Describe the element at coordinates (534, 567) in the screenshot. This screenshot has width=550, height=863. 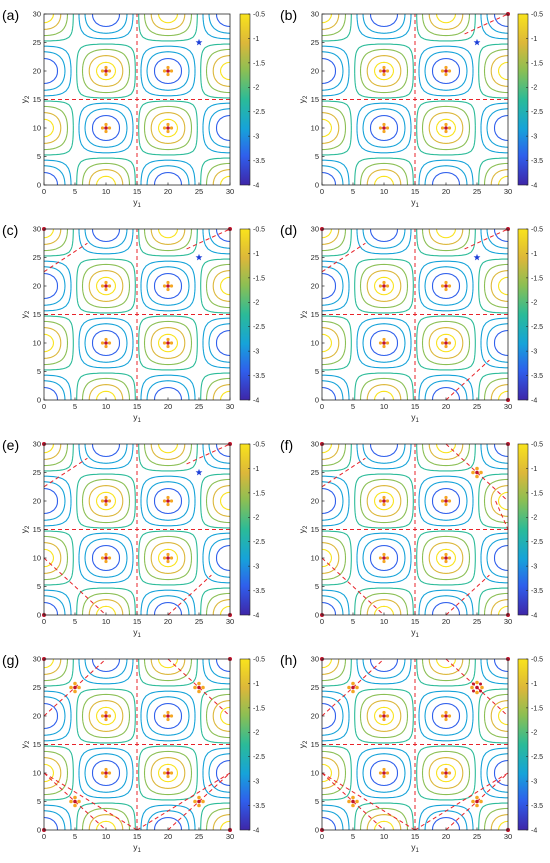
I see `colorbar-tick-label-5: -3` at that location.